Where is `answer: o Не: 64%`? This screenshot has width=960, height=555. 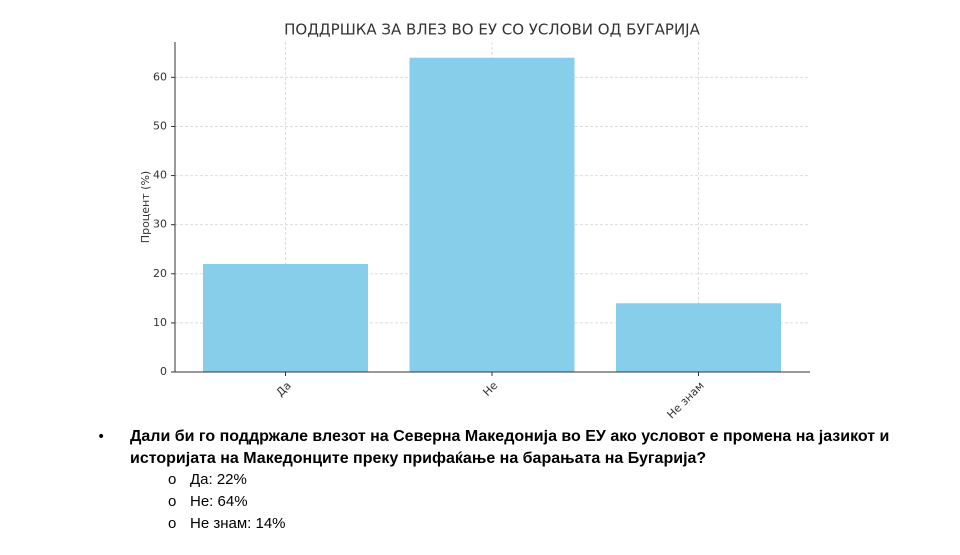
answer: o Не: 64% is located at coordinates (208, 501).